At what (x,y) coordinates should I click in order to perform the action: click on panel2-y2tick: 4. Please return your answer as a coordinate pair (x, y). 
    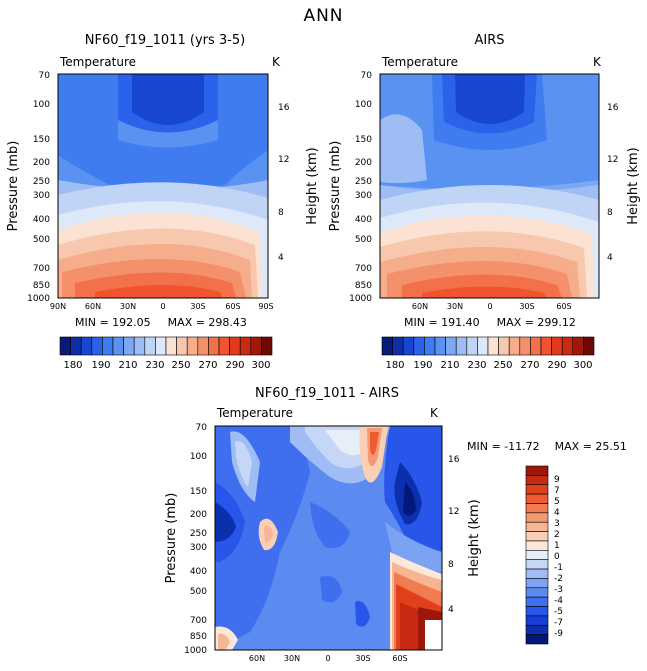
    Looking at the image, I should click on (610, 258).